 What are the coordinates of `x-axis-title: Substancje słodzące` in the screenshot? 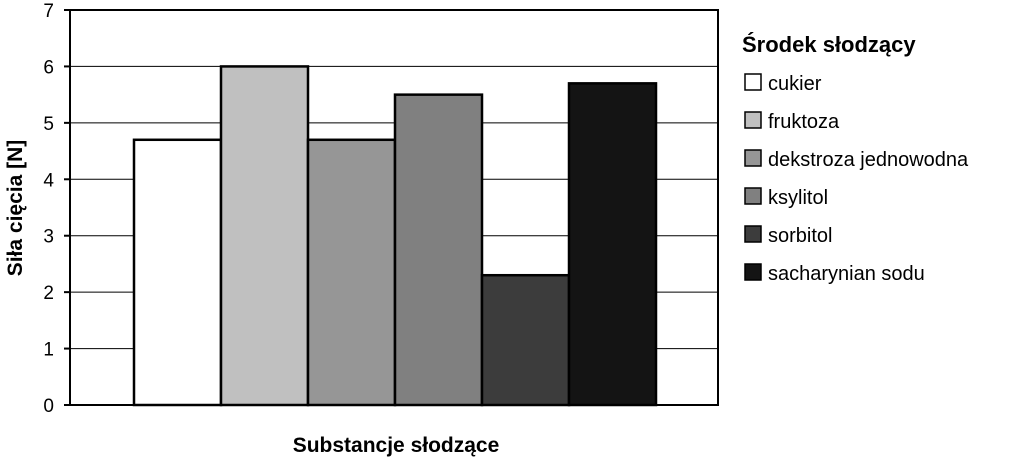 It's located at (396, 445).